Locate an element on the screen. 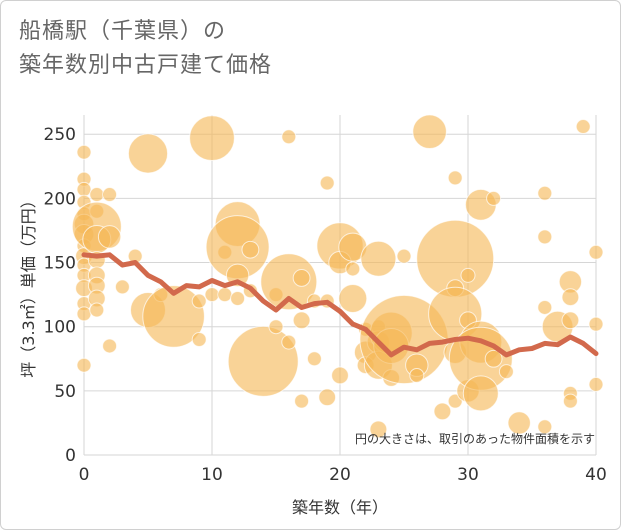  x-tick-label: 30 is located at coordinates (468, 475).